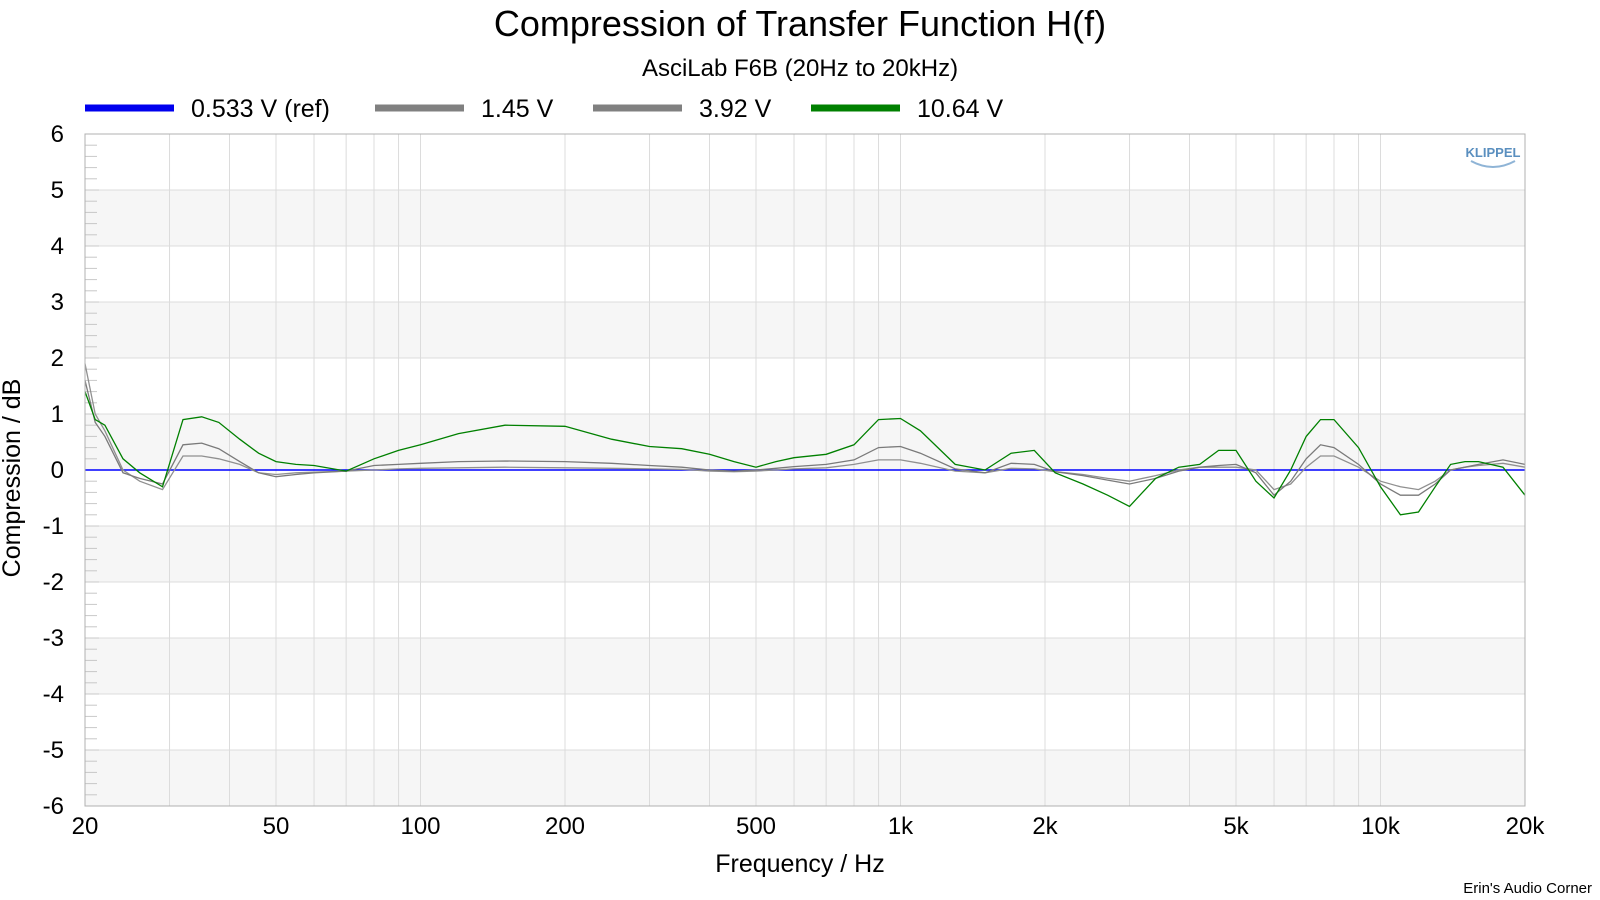 The height and width of the screenshot is (900, 1600). I want to click on klippel-logo-swoosh, so click(1493, 164).